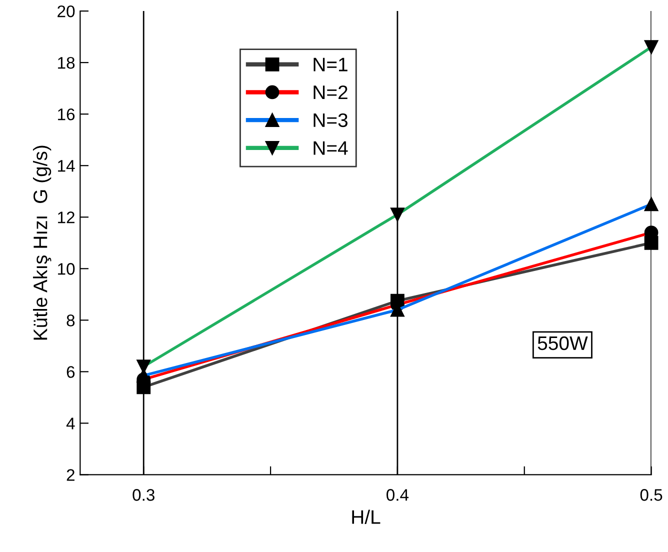 This screenshot has height=552, width=668. What do you see at coordinates (66, 114) in the screenshot?
I see `y-tick-label: 16` at bounding box center [66, 114].